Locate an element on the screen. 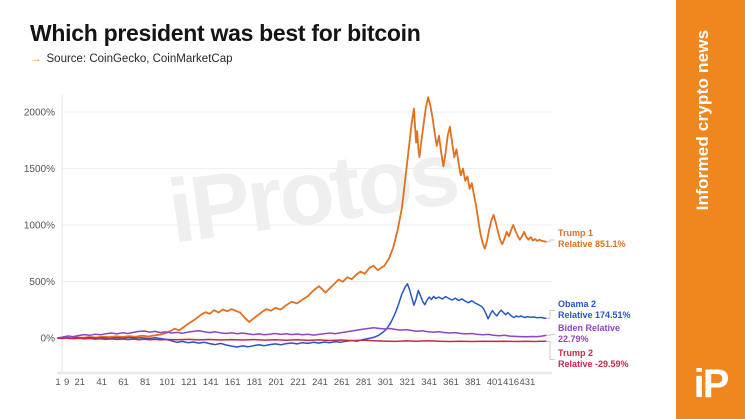  page-title: Which president was best for bitcoin is located at coordinates (225, 33).